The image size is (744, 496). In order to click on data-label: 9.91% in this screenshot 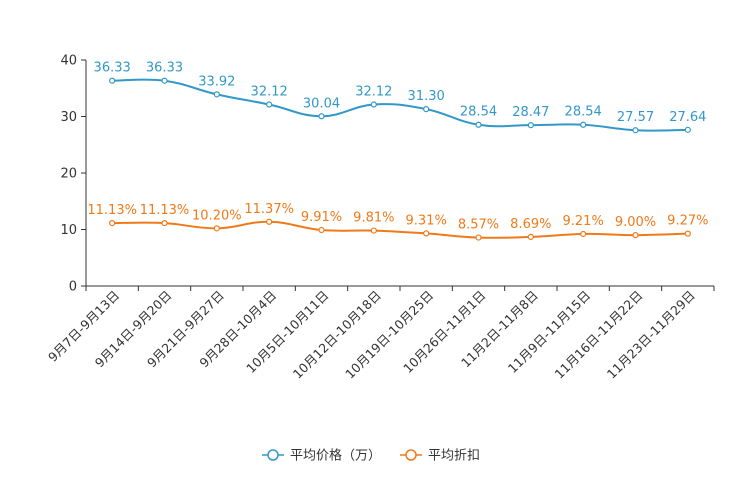, I will do `click(321, 217)`.